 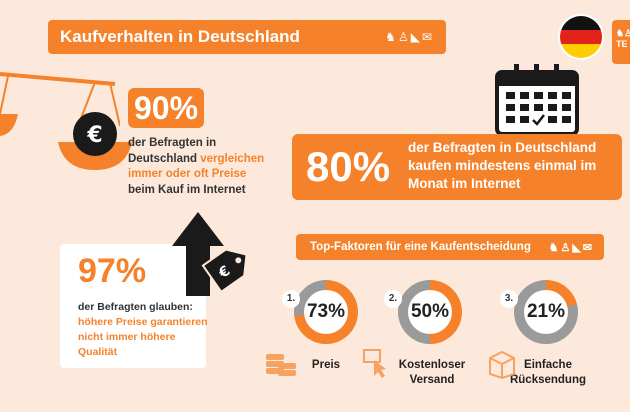 I want to click on click-cursor-icon, so click(x=374, y=363).